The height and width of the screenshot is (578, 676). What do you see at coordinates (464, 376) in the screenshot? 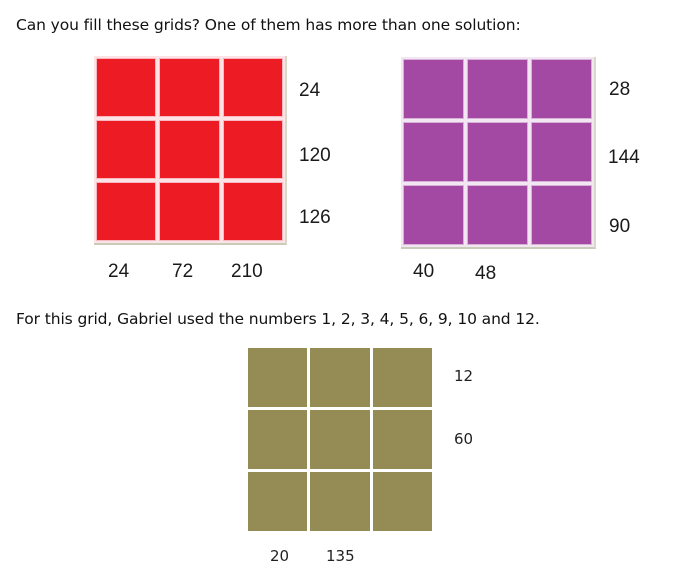
I see `row-product-label: 12` at bounding box center [464, 376].